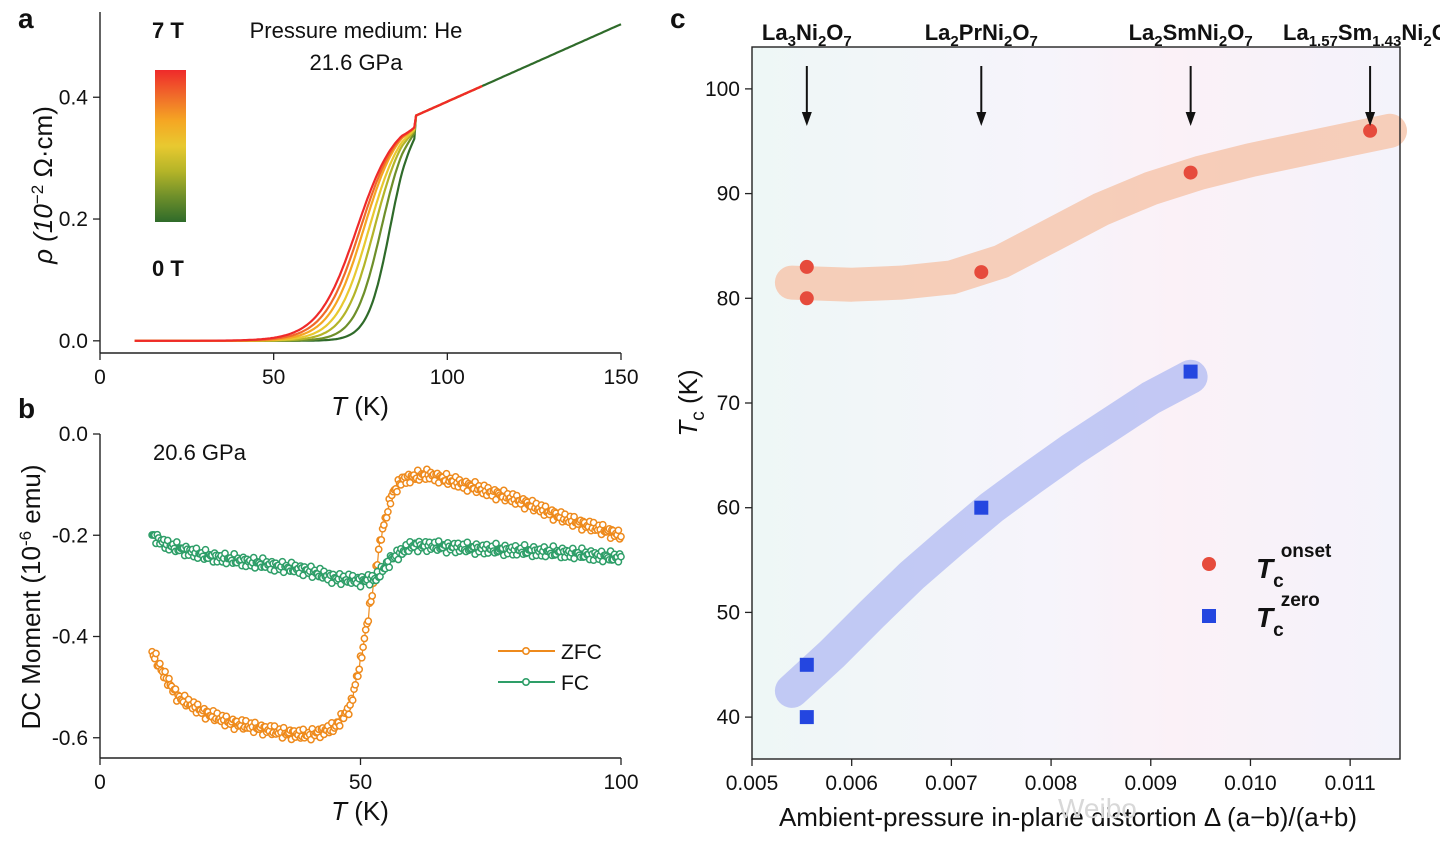 Image resolution: width=1440 pixels, height=841 pixels. What do you see at coordinates (728, 508) in the screenshot?
I see `panel-c-ytick-label: 60` at bounding box center [728, 508].